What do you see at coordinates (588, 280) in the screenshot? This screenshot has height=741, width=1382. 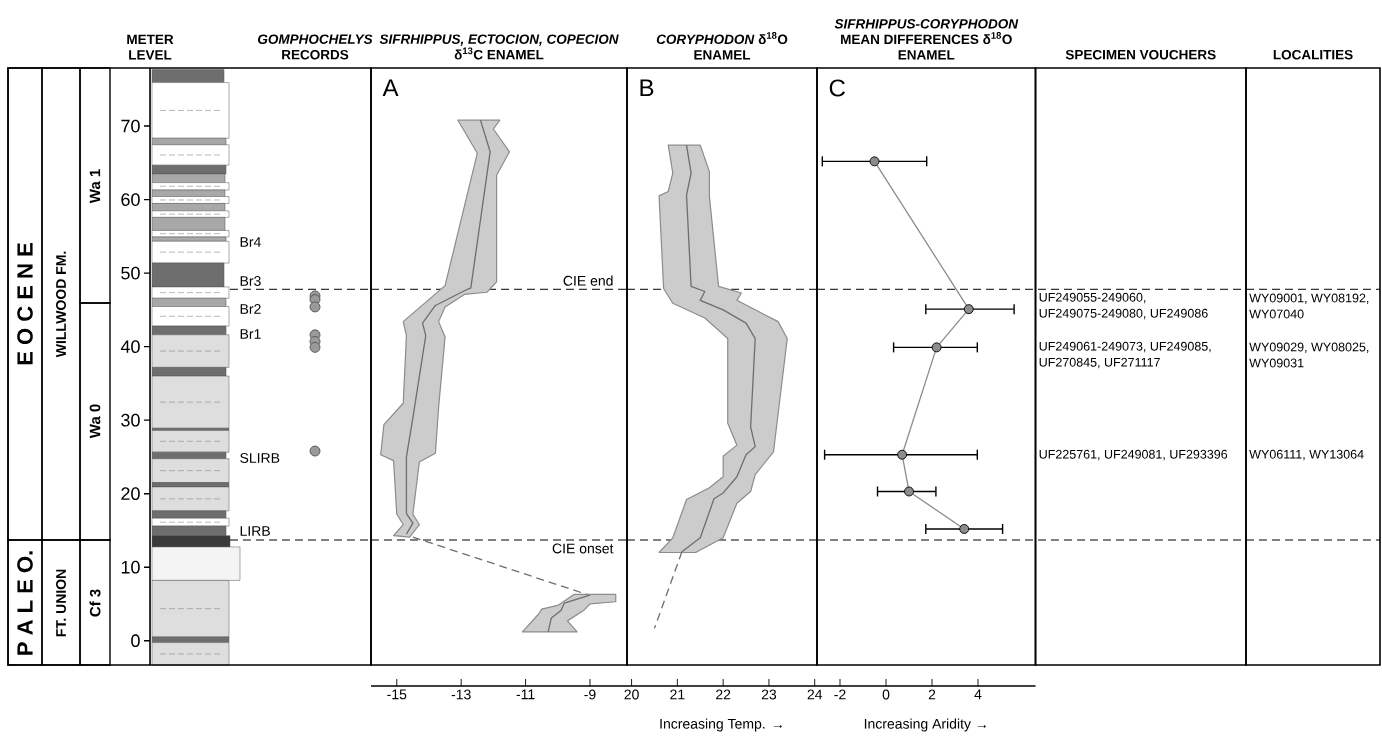 I see `ref-line-label: CIE end` at bounding box center [588, 280].